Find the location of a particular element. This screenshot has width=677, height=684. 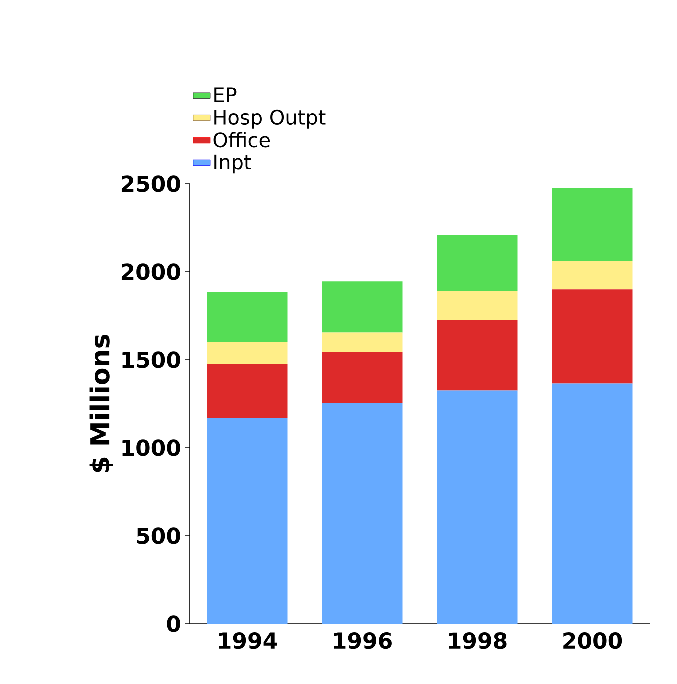

legend-label: Inpt is located at coordinates (233, 164).